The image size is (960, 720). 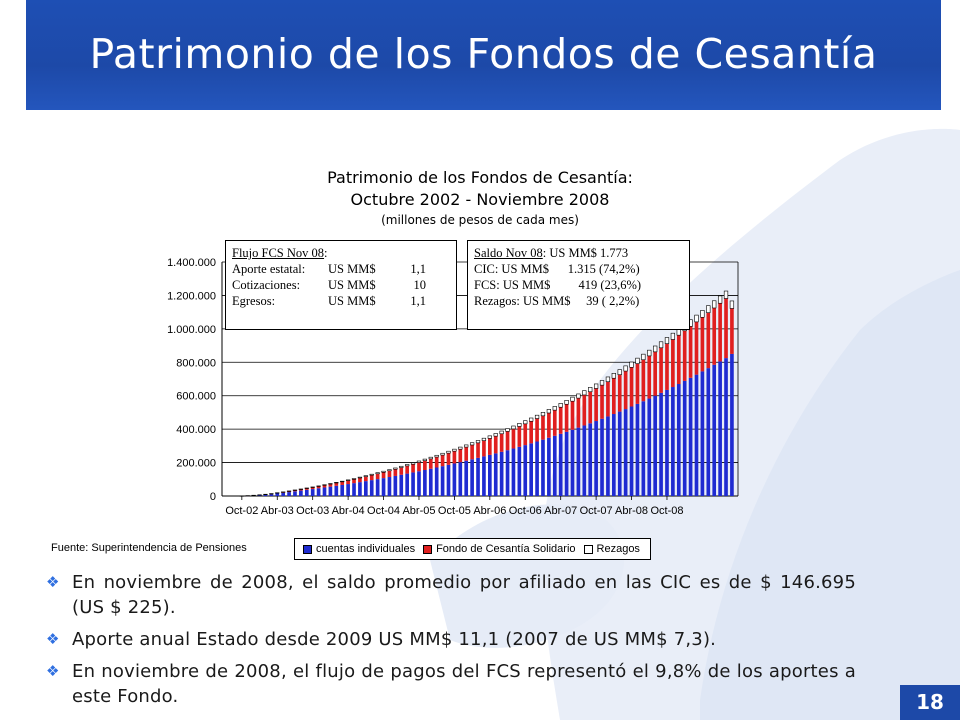 What do you see at coordinates (557, 301) in the screenshot?
I see `saldo-line: Rezagos: US MM$ 39 ( 2,2%)` at bounding box center [557, 301].